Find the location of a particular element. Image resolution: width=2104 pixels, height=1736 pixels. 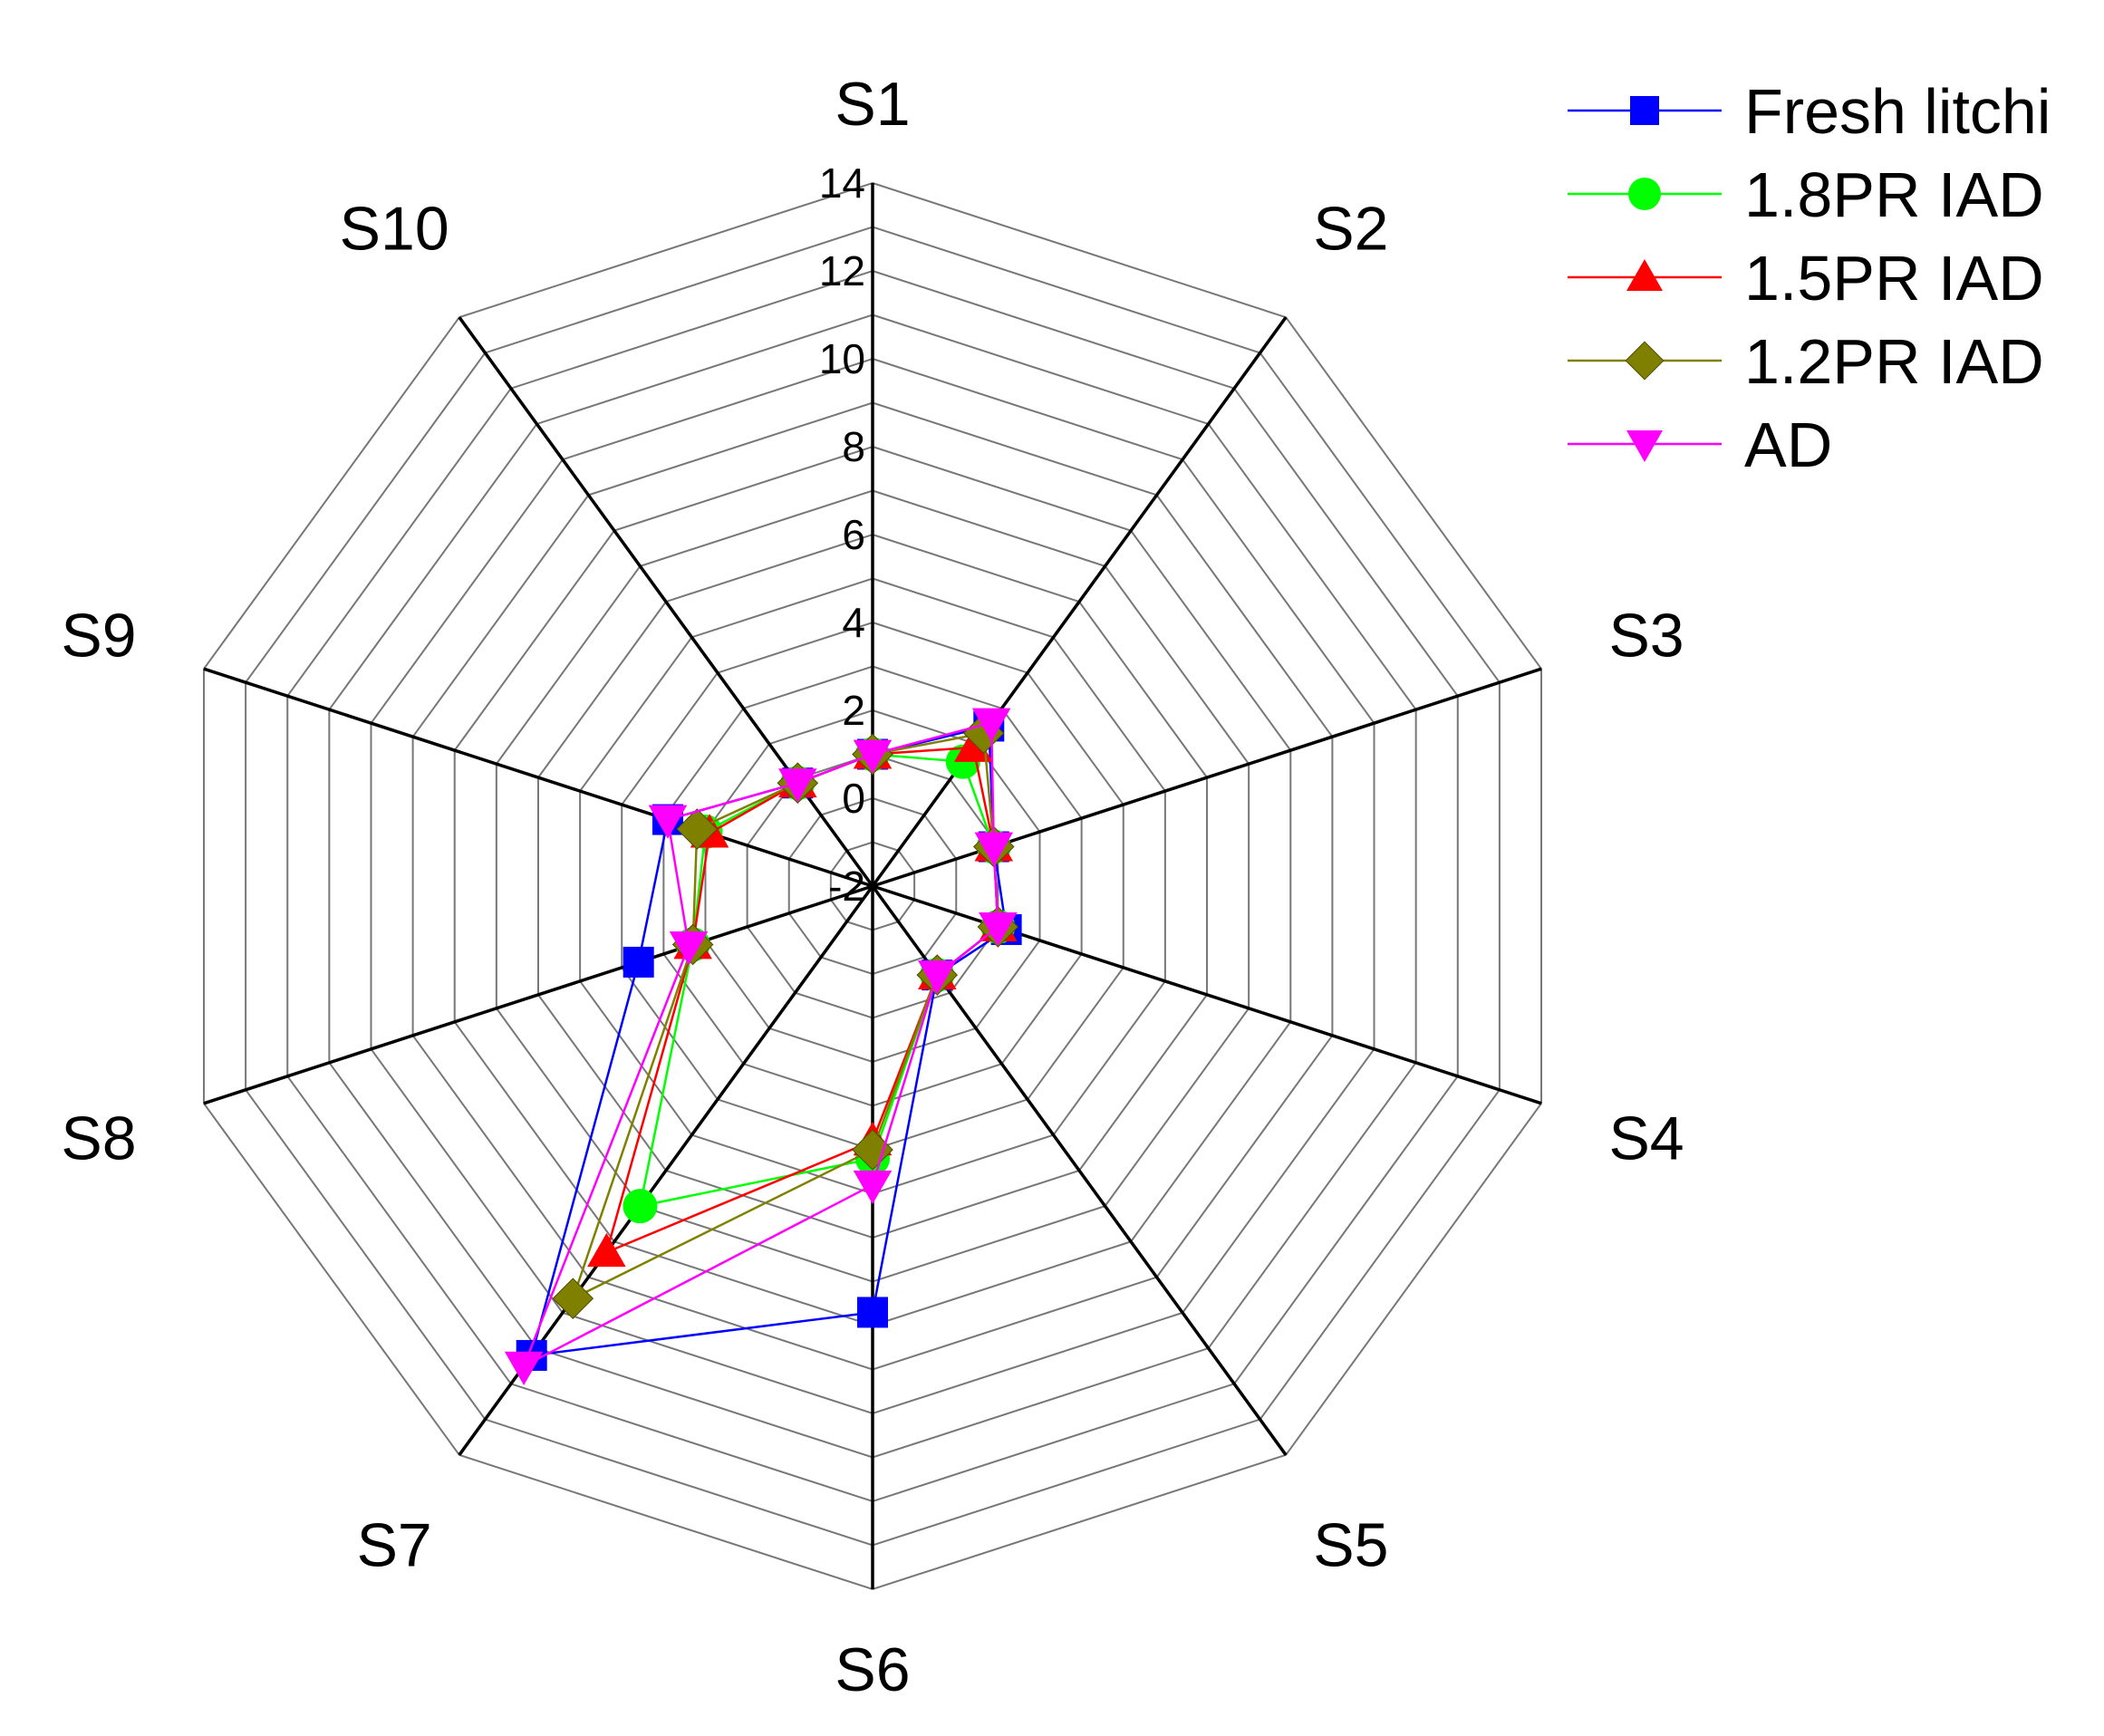

axis-label-s1: S1 is located at coordinates (873, 104).